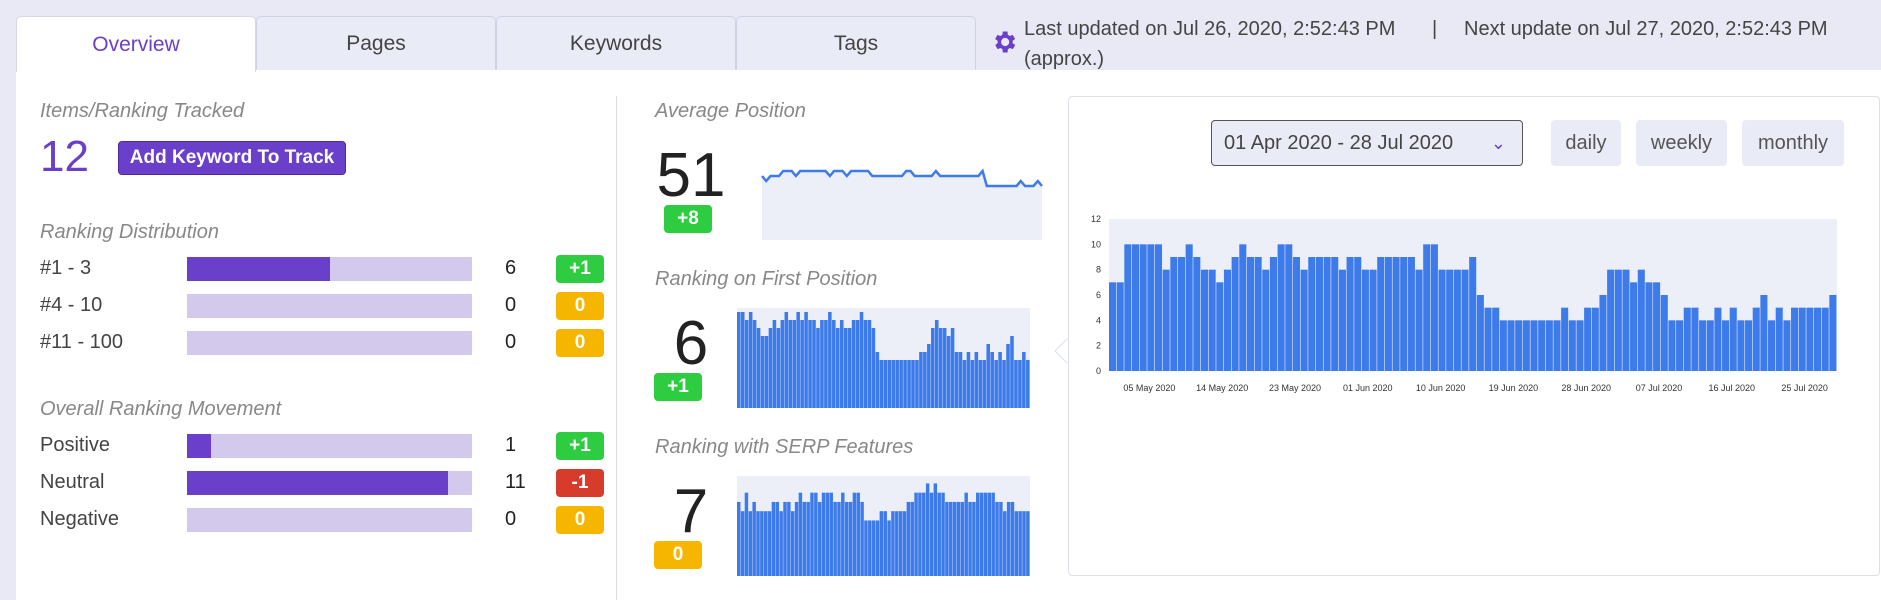 This screenshot has width=1881, height=600. What do you see at coordinates (902, 205) in the screenshot?
I see `avg-position-area` at bounding box center [902, 205].